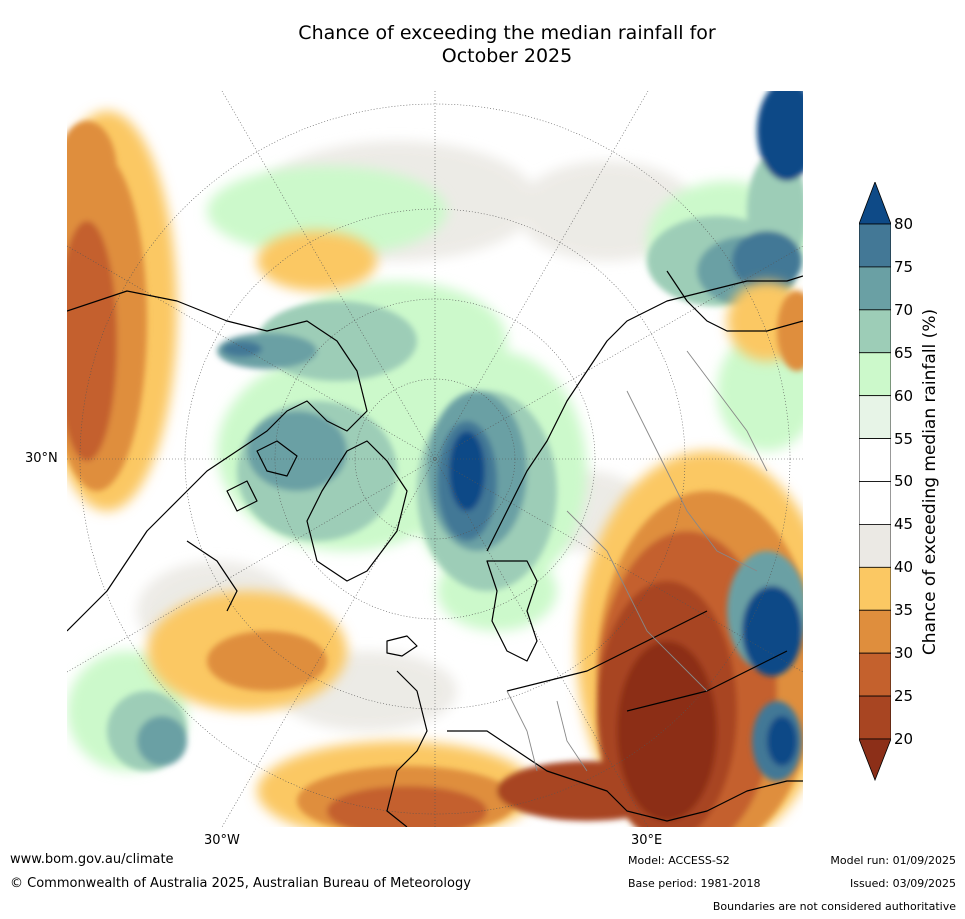 The image size is (965, 919). Describe the element at coordinates (694, 883) in the screenshot. I see `footer-base-period: Base period: 1981-2018` at that location.